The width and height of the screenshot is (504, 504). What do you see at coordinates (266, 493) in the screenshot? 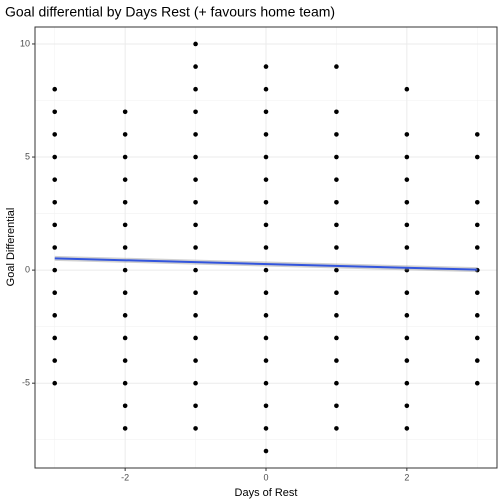
I see `x-axis-label: Days of Rest` at bounding box center [266, 493].